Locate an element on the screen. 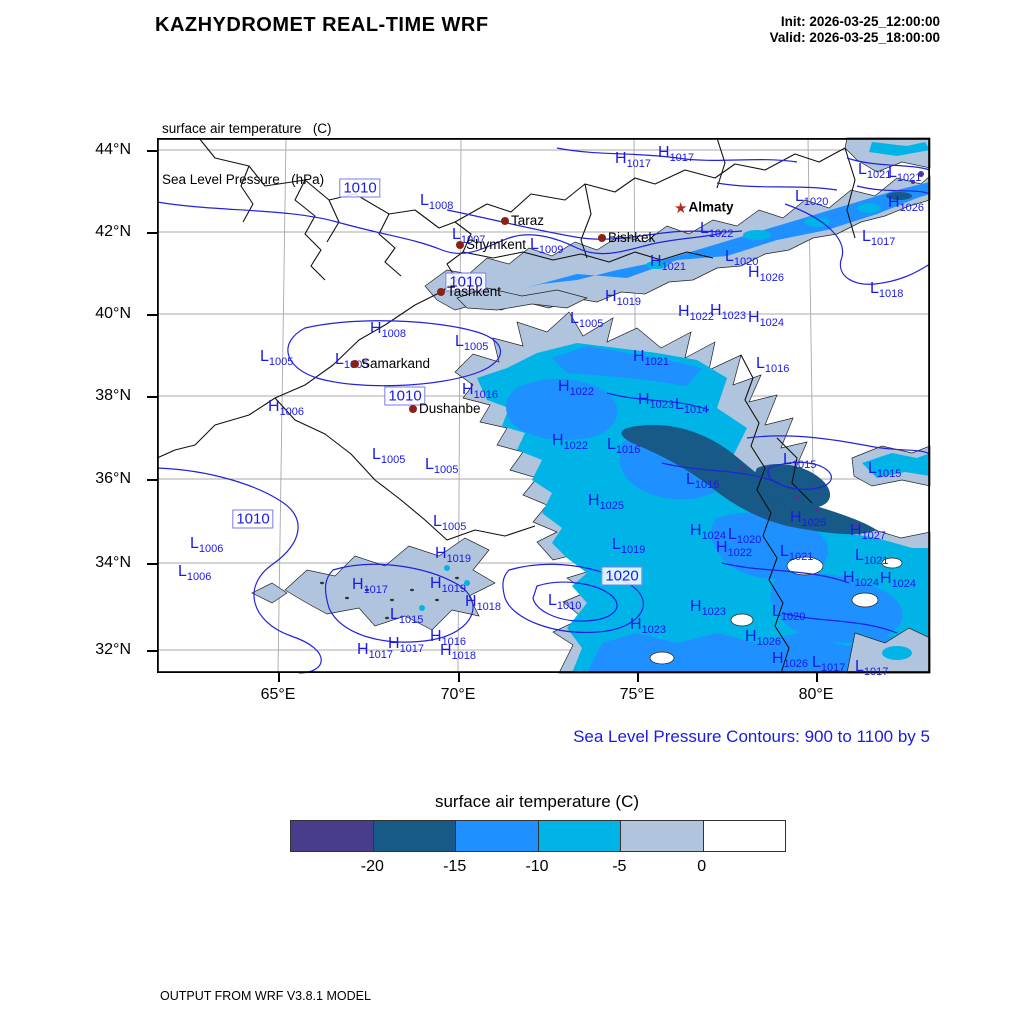 Image resolution: width=1024 pixels, height=1024 pixels. footer-model-line: OUTPUT FROM WRF V3.8.1 MODEL is located at coordinates (265, 996).